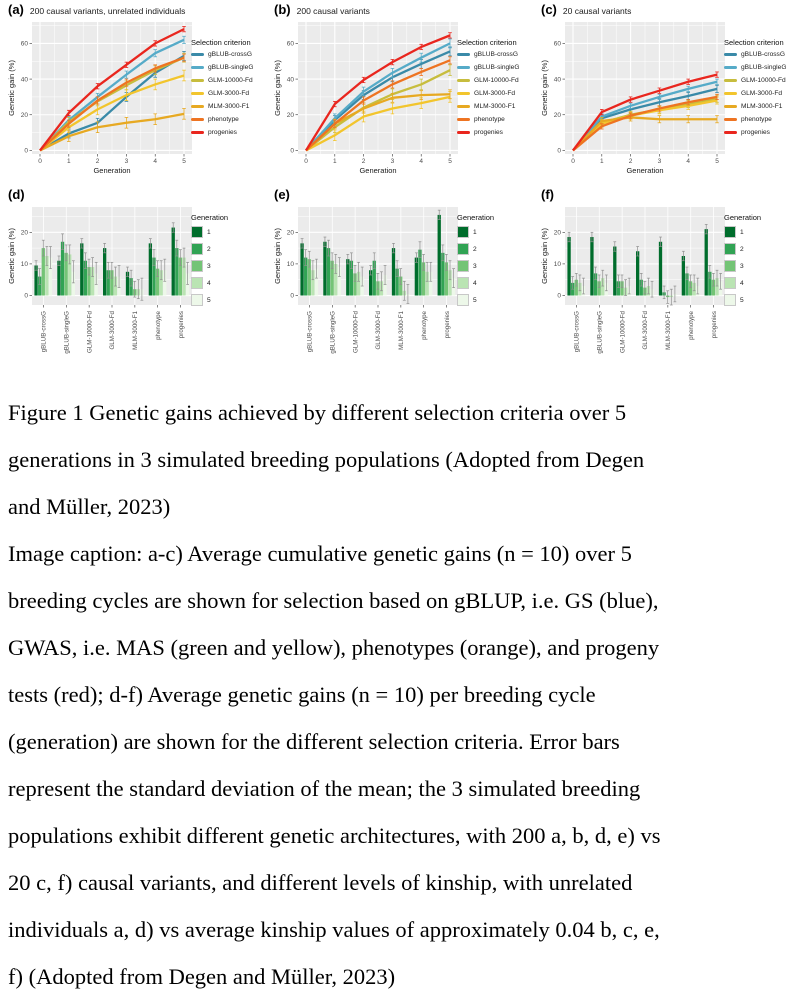 The image size is (800, 1000). I want to click on category-label: gBLUB-singleG, so click(599, 332).